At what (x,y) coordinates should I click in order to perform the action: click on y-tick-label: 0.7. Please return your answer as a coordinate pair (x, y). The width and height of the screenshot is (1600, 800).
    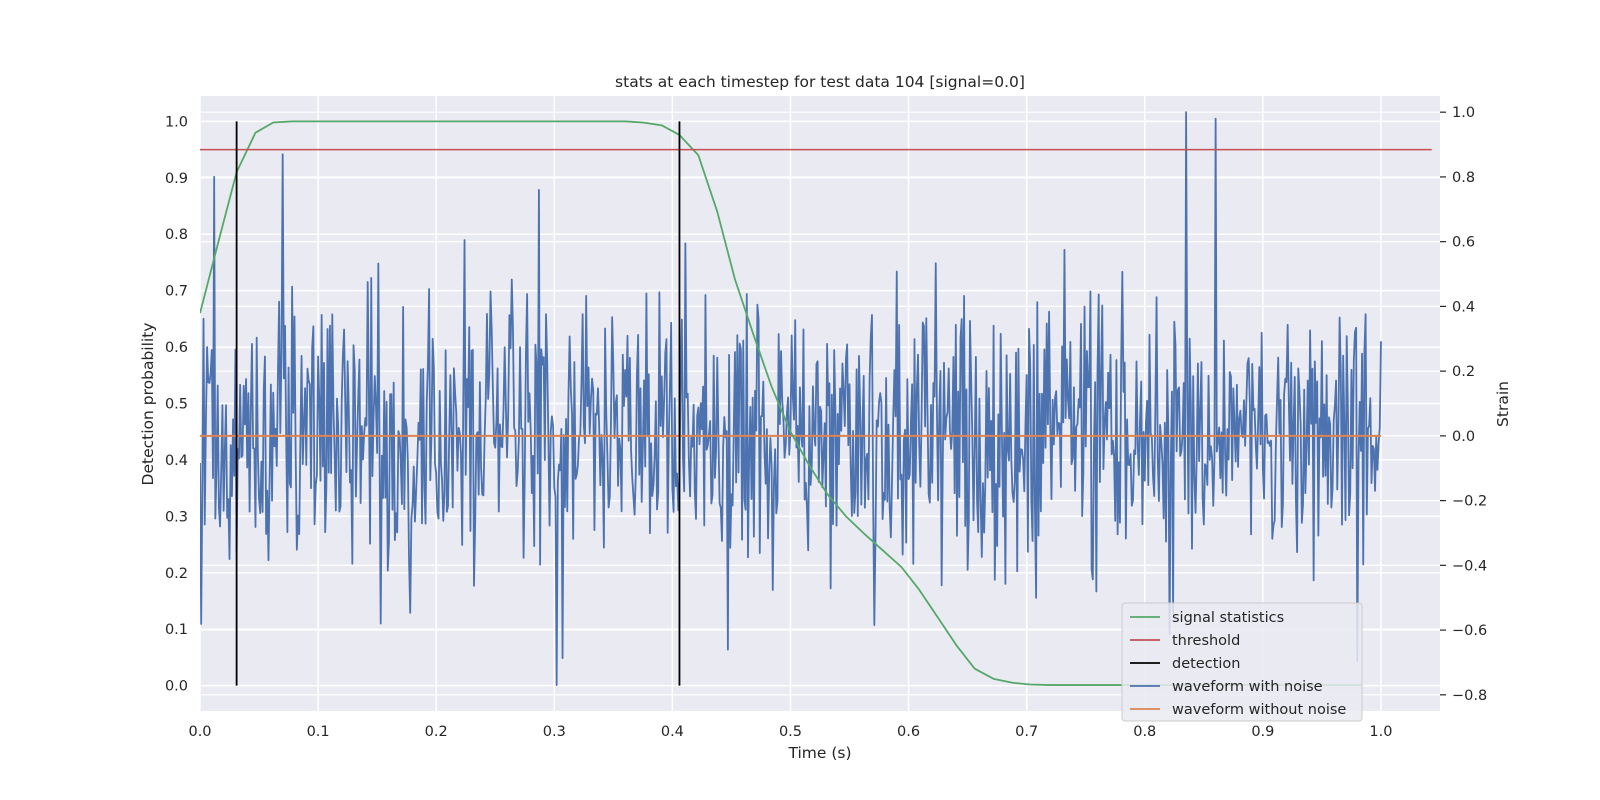
    Looking at the image, I should click on (176, 292).